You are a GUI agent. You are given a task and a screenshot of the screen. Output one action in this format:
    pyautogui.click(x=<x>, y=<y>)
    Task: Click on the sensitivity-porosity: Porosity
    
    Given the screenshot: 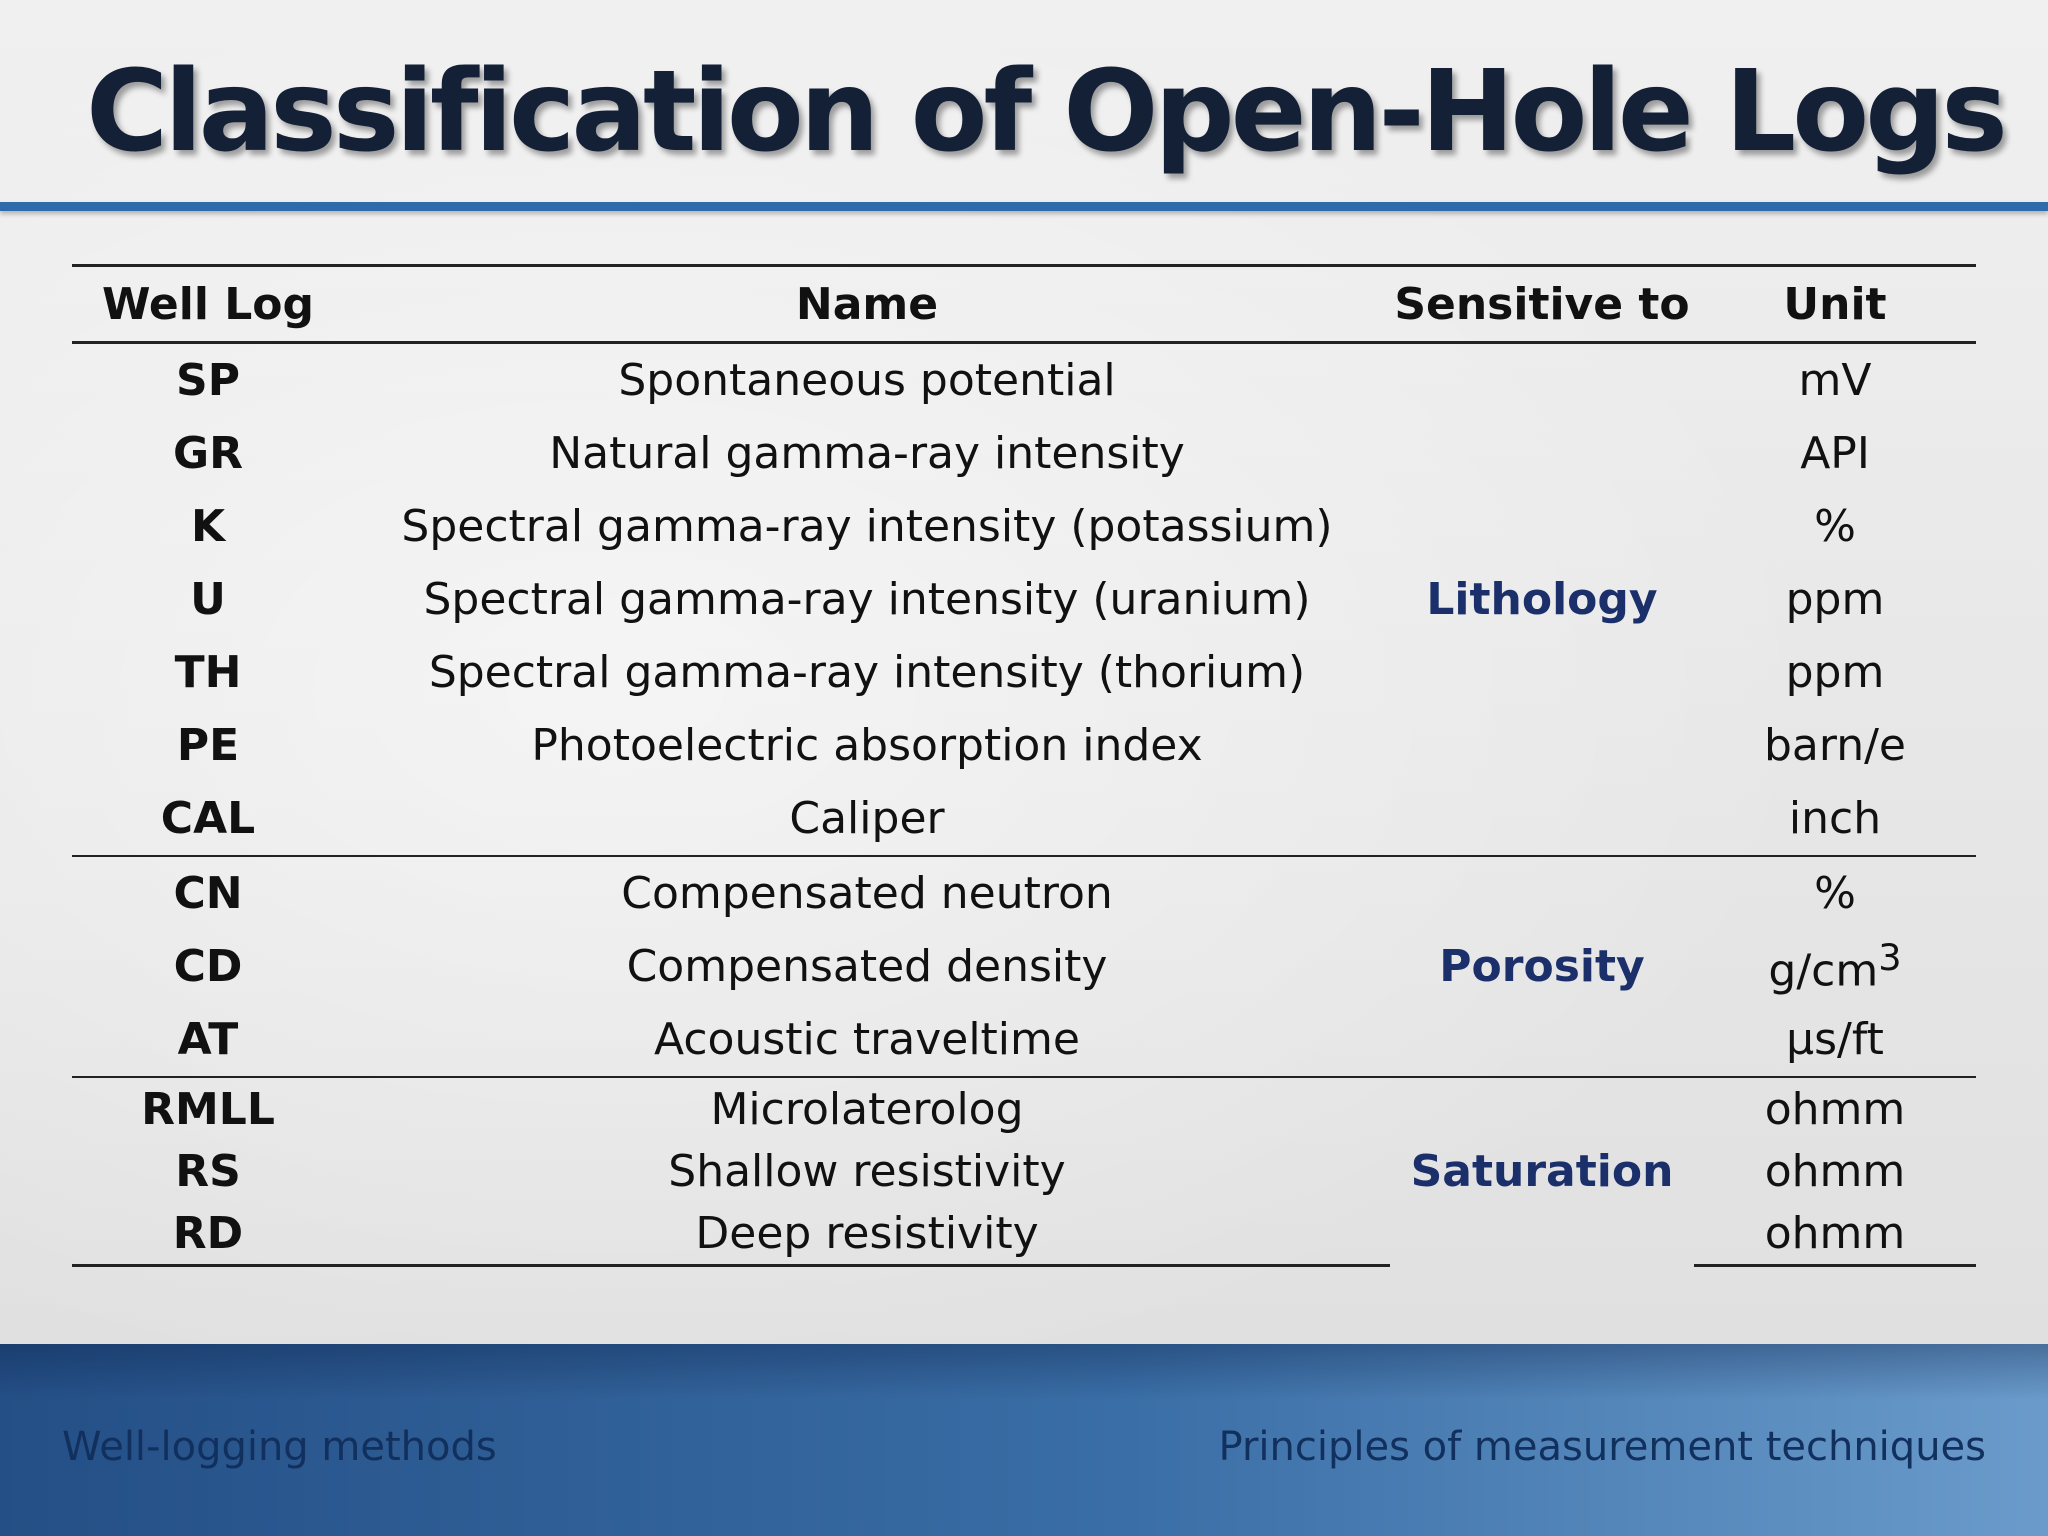 What is the action you would take?
    pyautogui.click(x=1542, y=966)
    